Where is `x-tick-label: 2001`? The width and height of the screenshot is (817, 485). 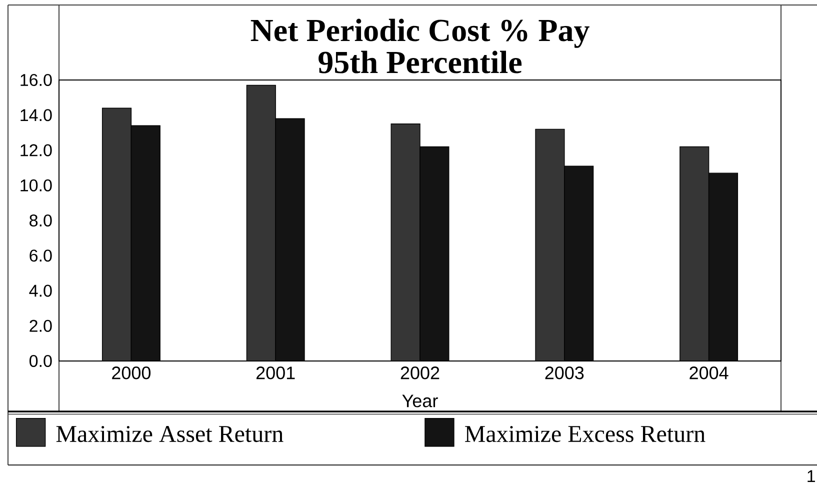 x-tick-label: 2001 is located at coordinates (275, 373).